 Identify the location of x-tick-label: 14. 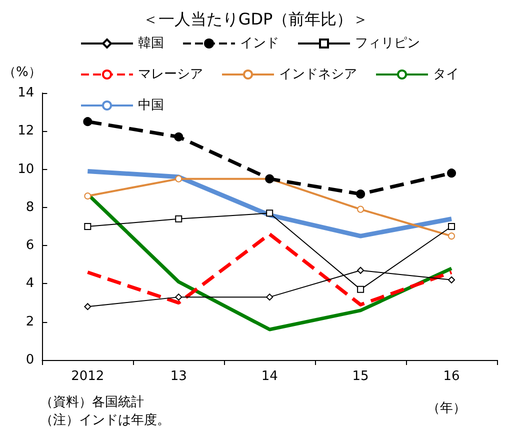
(269, 376).